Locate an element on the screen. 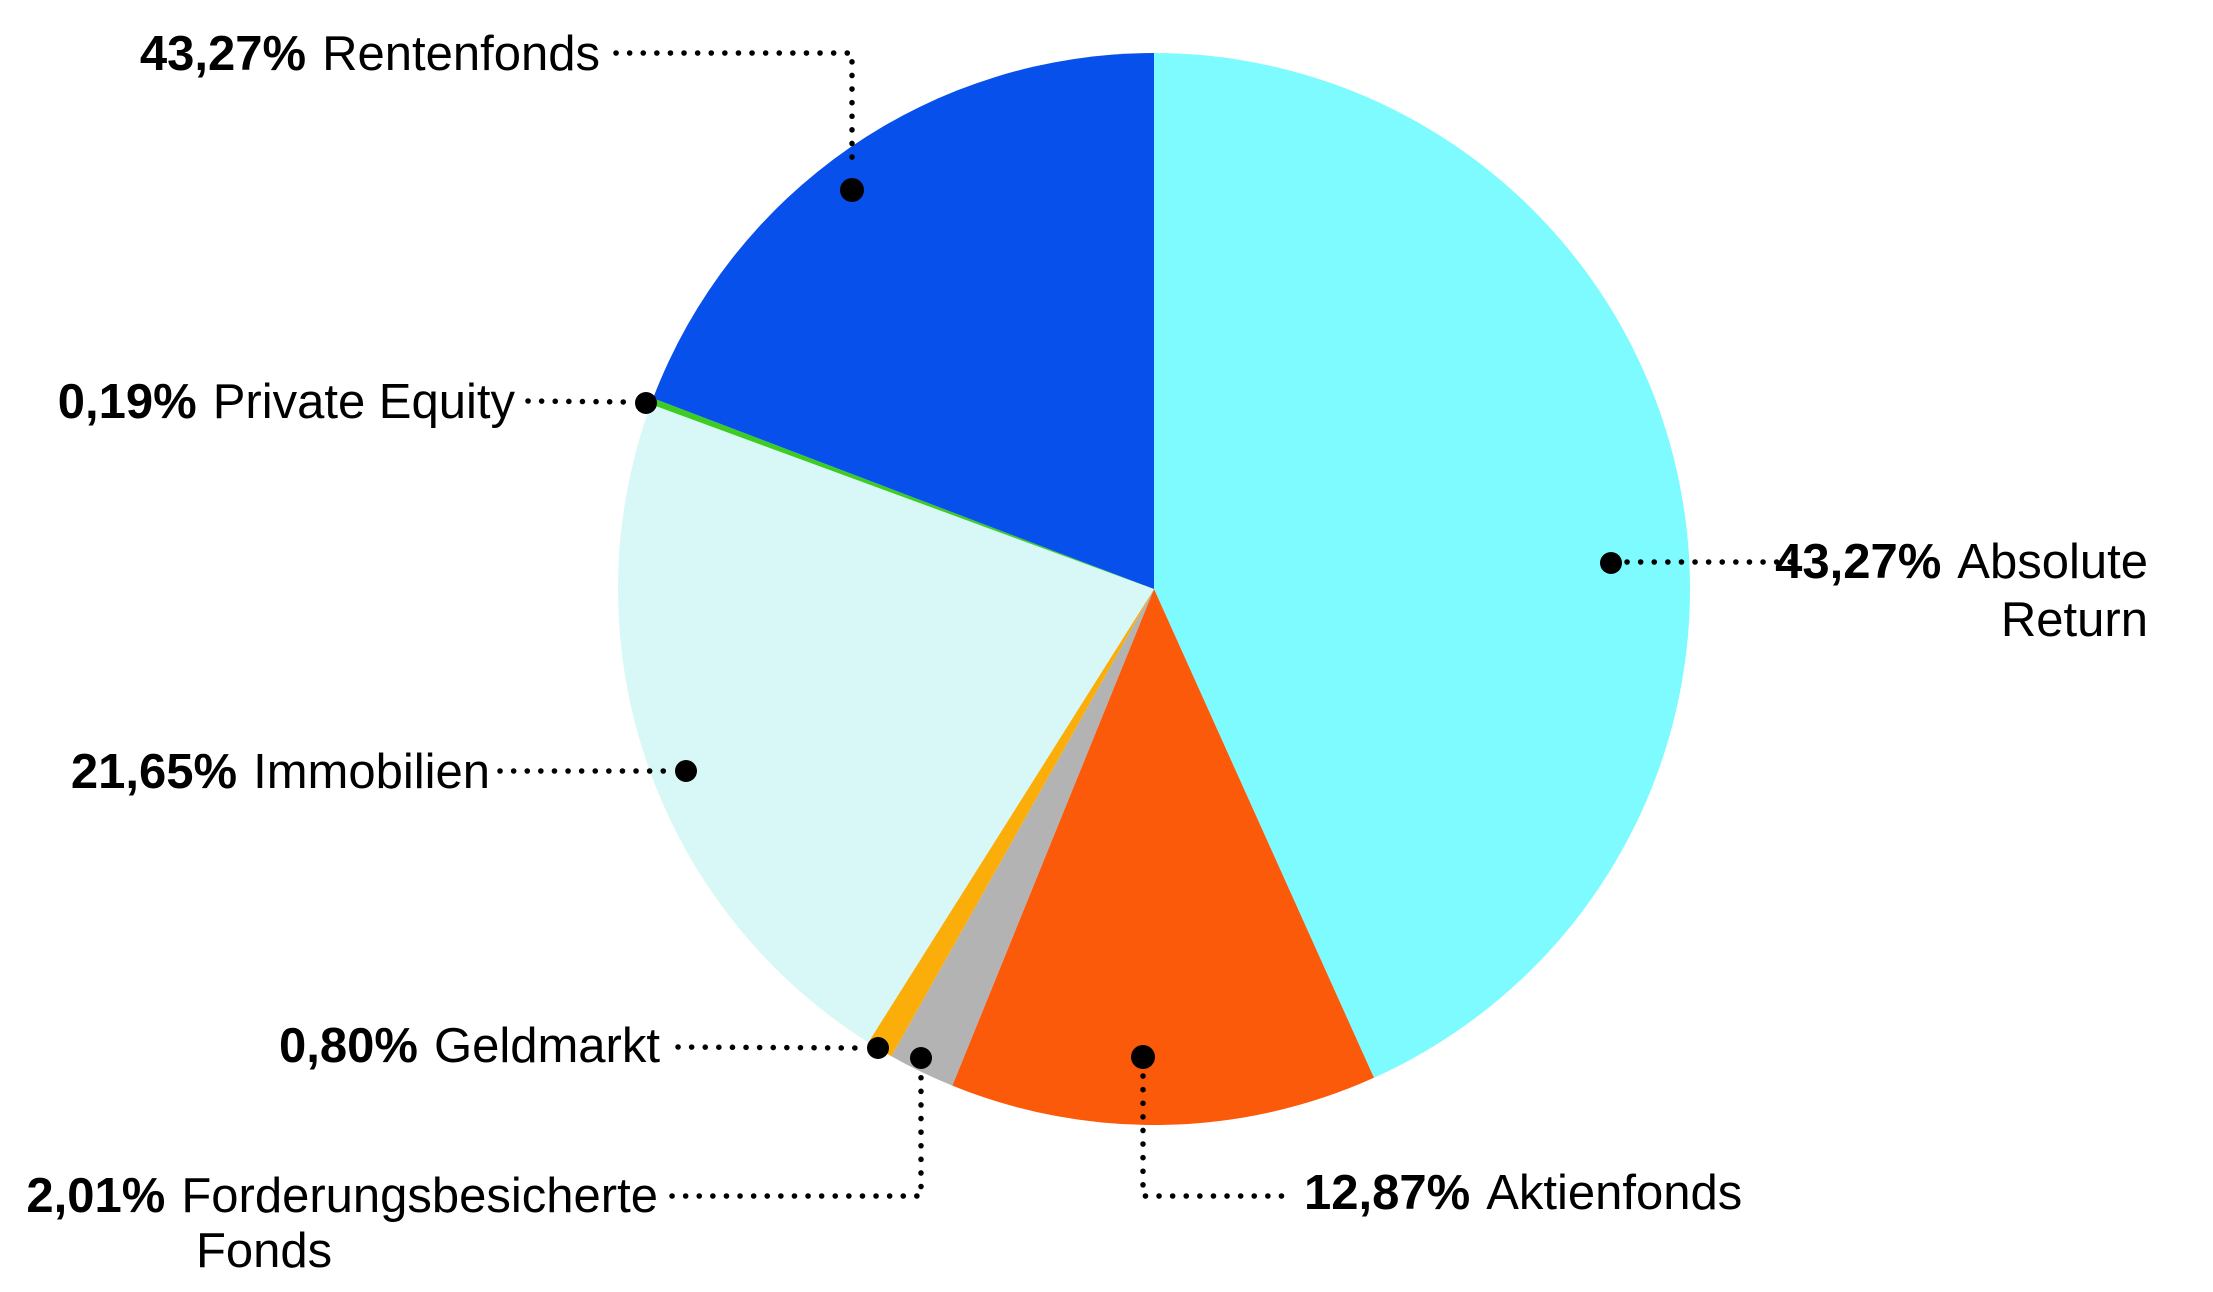 This screenshot has width=2213, height=1292. slice-forderungsbesicherte-fonds is located at coordinates (1022, 837).